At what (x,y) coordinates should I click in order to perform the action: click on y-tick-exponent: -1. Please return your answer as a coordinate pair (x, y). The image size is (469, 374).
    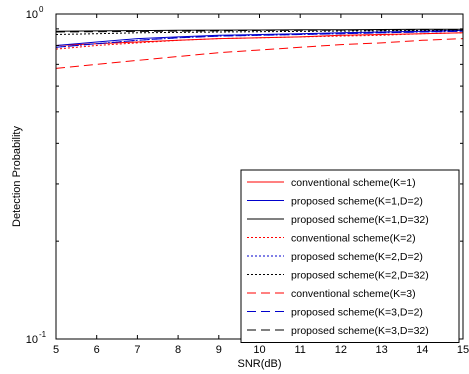
    Looking at the image, I should click on (43, 334).